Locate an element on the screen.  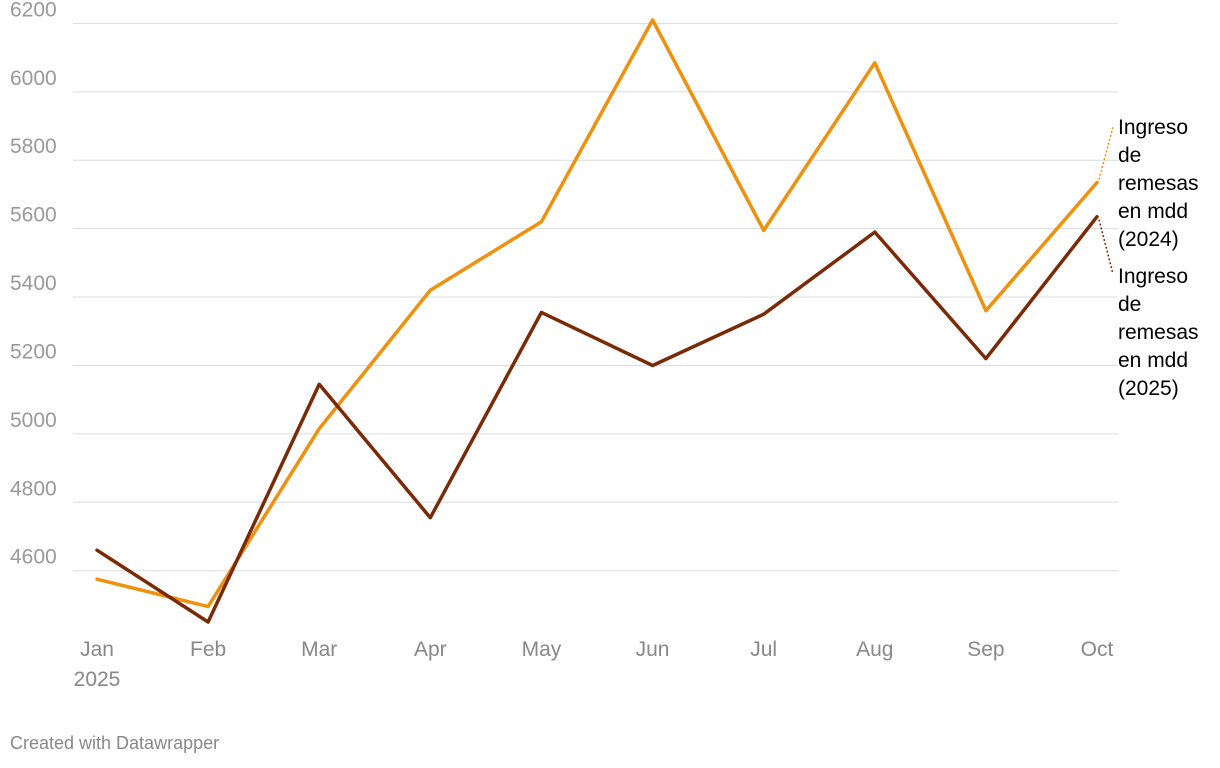
x-tick-label: Sep is located at coordinates (985, 649).